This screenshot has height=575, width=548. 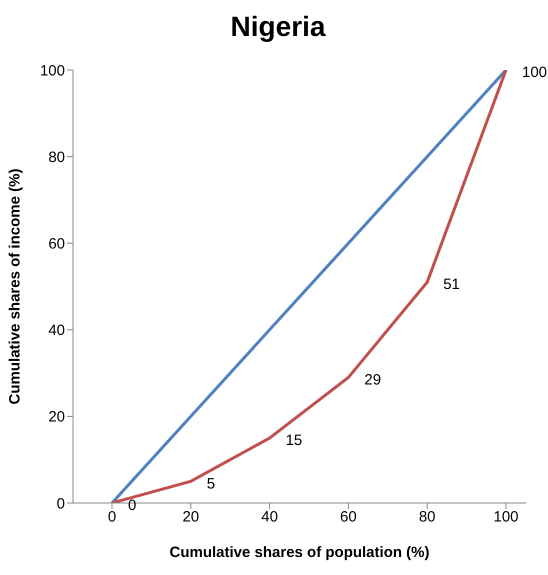 What do you see at coordinates (427, 517) in the screenshot?
I see `x-tick-label: 80` at bounding box center [427, 517].